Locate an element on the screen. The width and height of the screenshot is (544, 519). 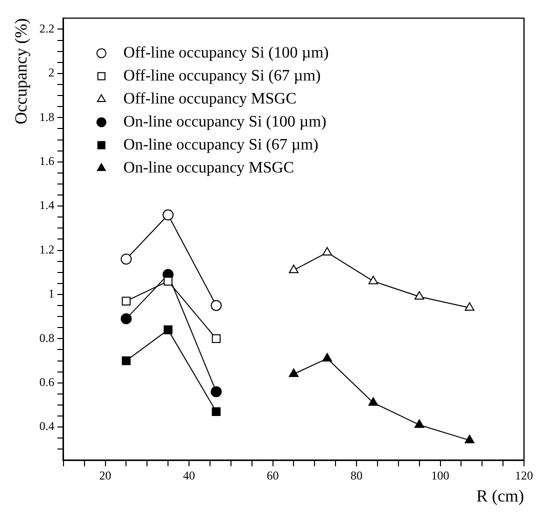
x-axis-title: R (cm) is located at coordinates (500, 496).